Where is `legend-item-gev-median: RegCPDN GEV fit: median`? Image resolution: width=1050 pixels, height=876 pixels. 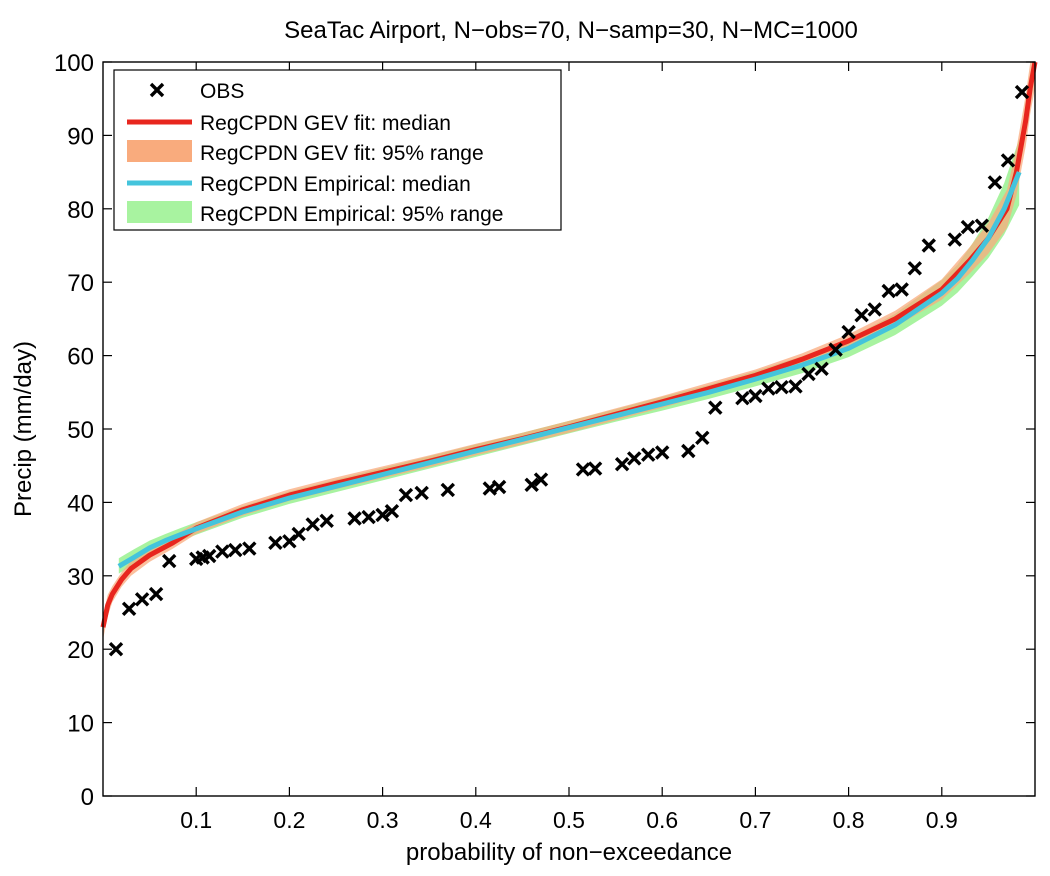
legend-item-gev-median: RegCPDN GEV fit: median is located at coordinates (289, 123).